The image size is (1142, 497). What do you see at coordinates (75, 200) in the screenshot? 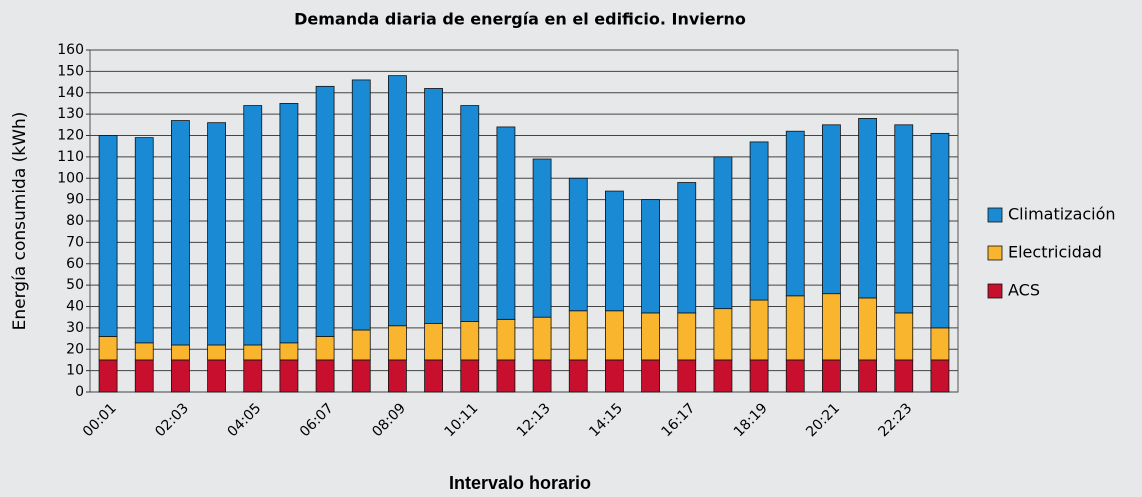
I see `y-tick-label: 90` at bounding box center [75, 200].